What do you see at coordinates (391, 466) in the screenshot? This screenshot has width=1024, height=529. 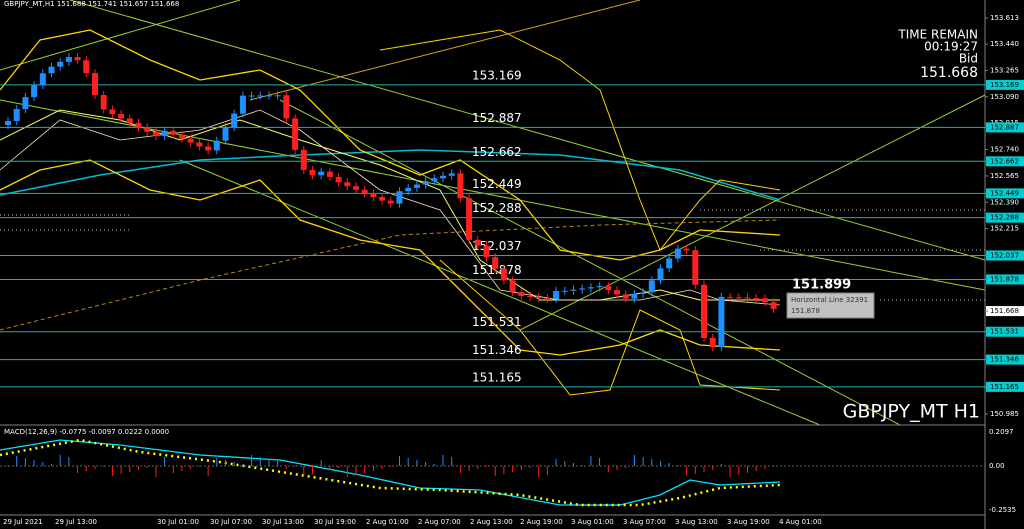 I see `macd-histogram` at bounding box center [391, 466].